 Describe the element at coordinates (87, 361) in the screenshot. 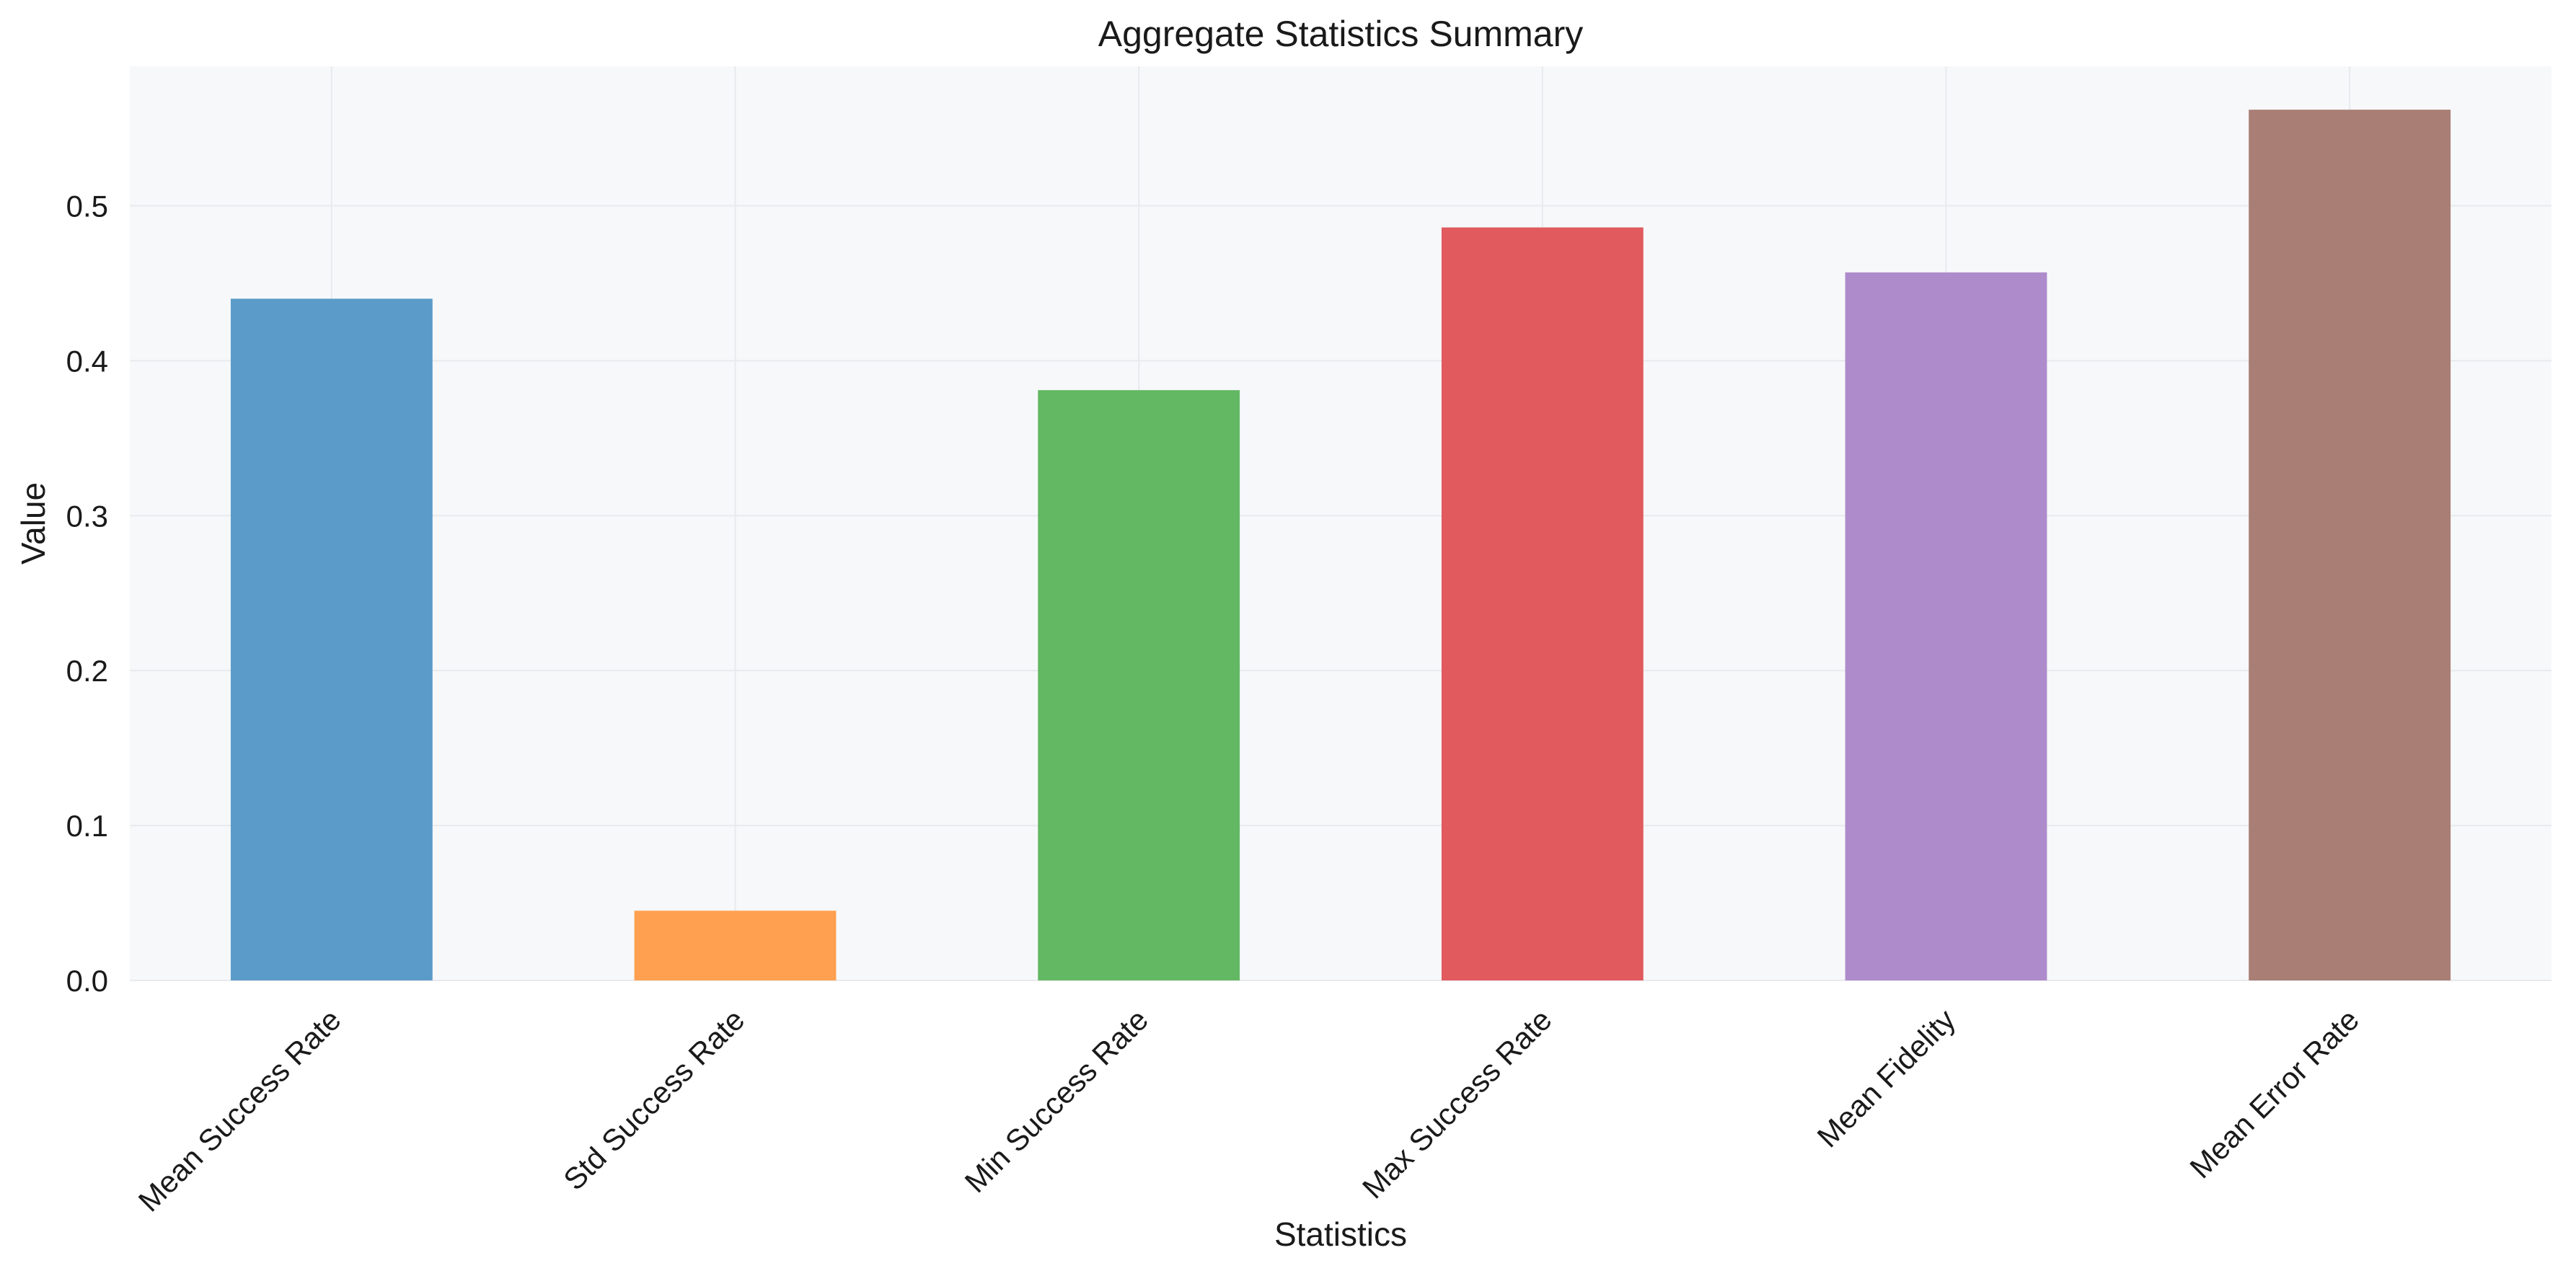

I see `y-tick-label: 0.4` at that location.